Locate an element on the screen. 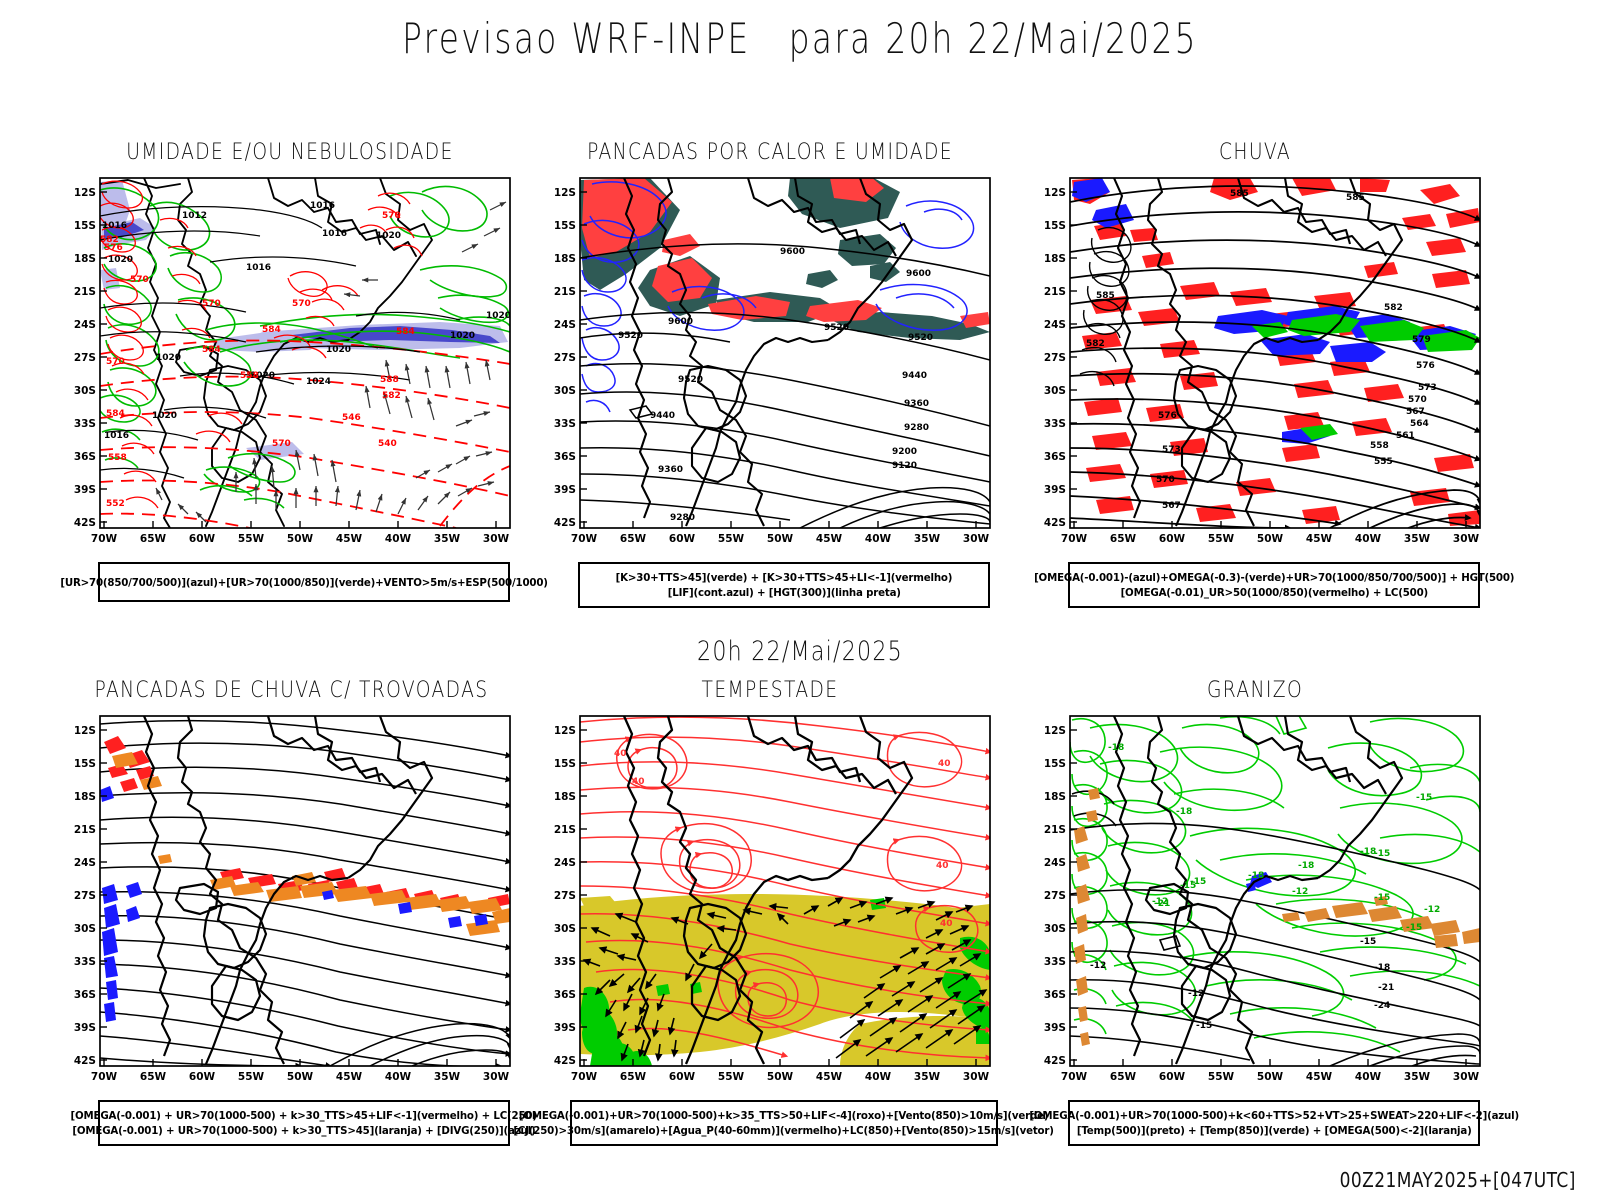 The image size is (1600, 1200). panel-pancadas-trovoadas: PANCADAS DE CHUVA C/ TROVOADAS is located at coordinates (298, 913).